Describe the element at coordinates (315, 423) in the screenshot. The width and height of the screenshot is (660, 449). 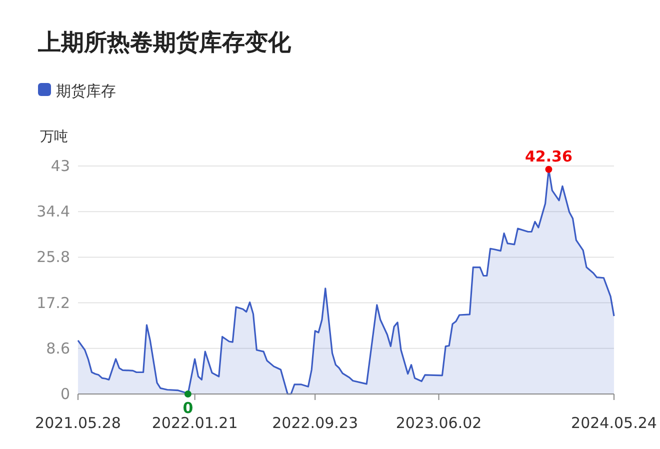
I see `x-tick-label: 2022.09.23` at that location.